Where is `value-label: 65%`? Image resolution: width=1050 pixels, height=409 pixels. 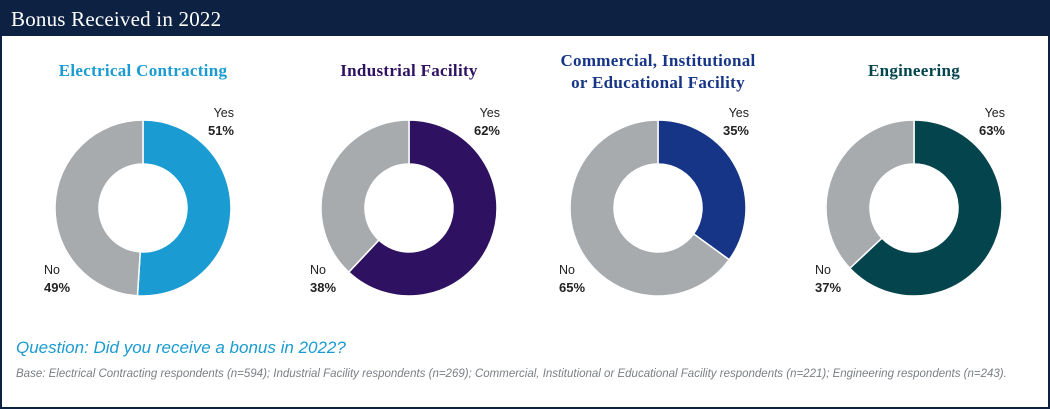
value-label: 65% is located at coordinates (572, 287).